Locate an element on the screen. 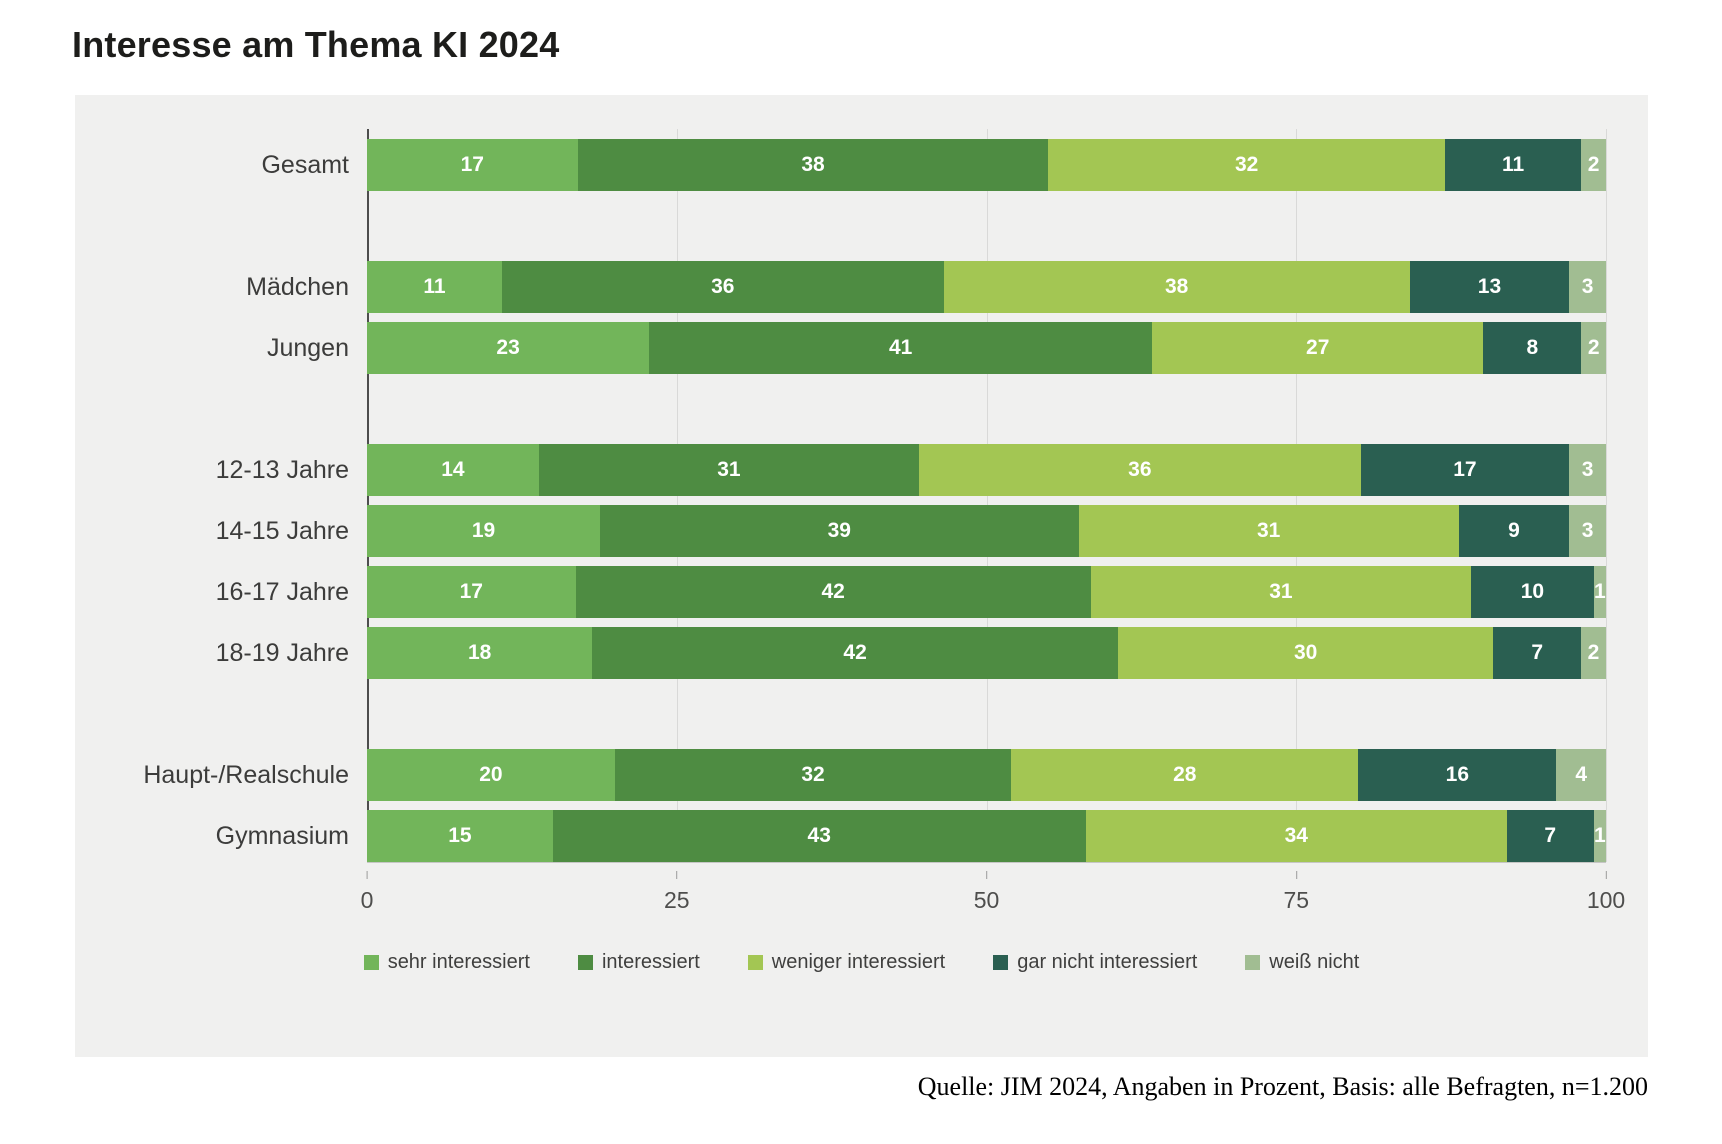  segment-value: 34 is located at coordinates (1296, 835).